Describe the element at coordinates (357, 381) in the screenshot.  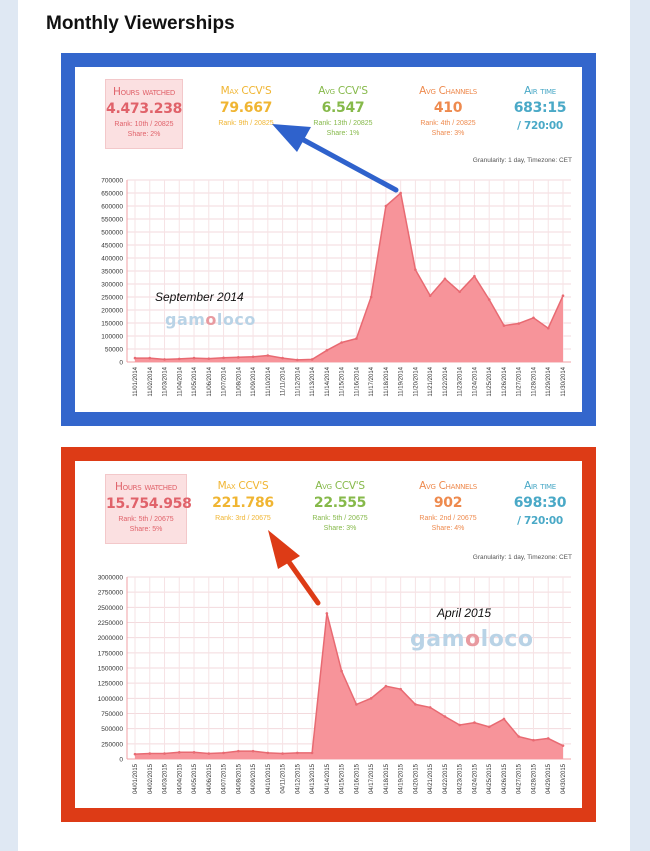
I see `x-tick-label: 11/16/2014` at that location.